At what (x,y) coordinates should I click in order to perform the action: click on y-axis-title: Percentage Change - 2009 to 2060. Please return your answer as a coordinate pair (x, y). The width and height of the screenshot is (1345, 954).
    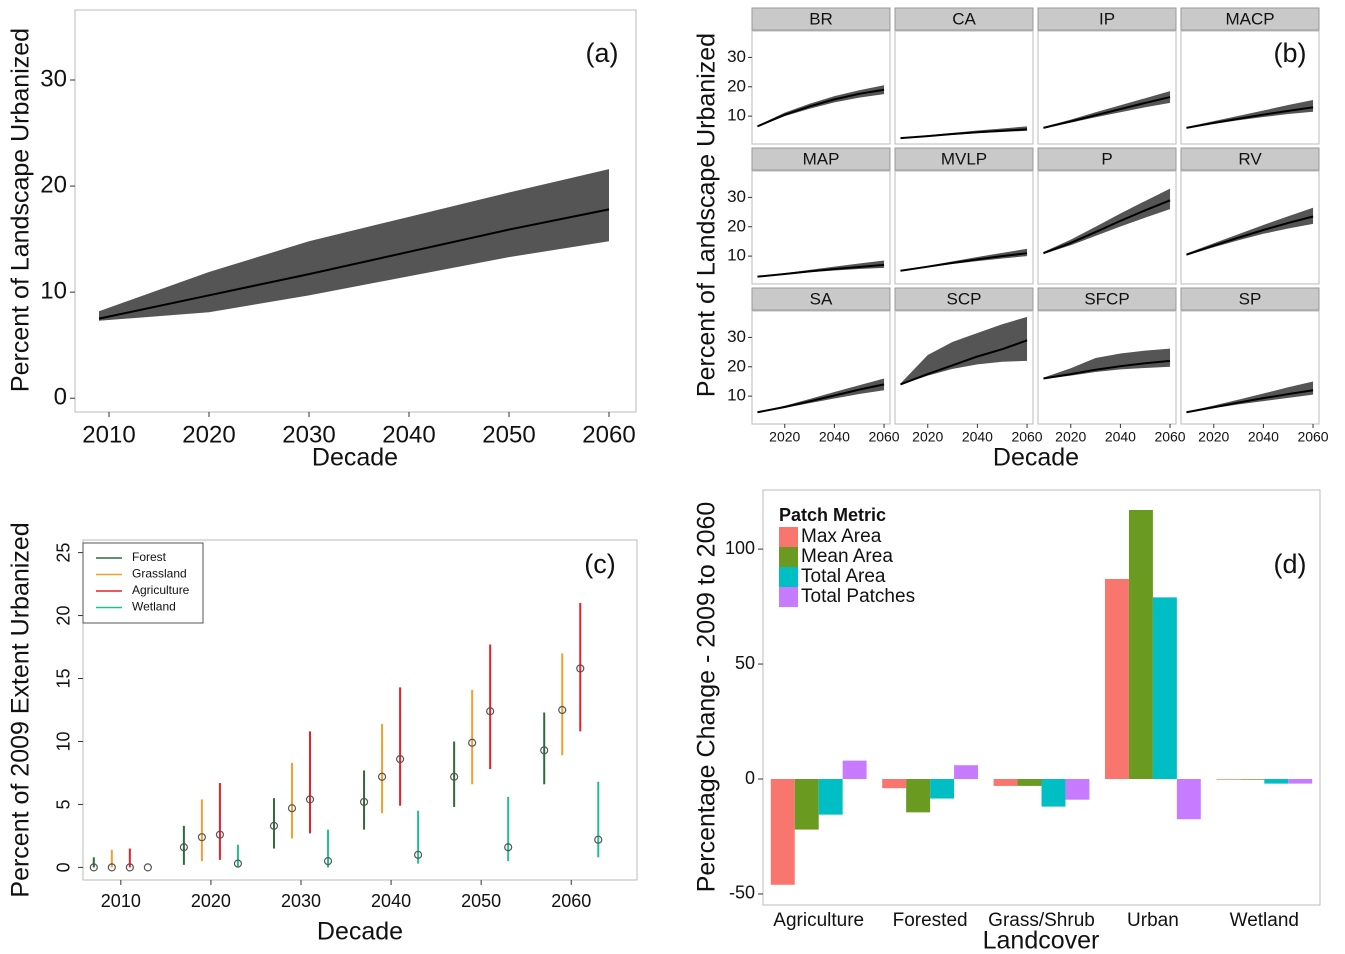
    Looking at the image, I should click on (707, 697).